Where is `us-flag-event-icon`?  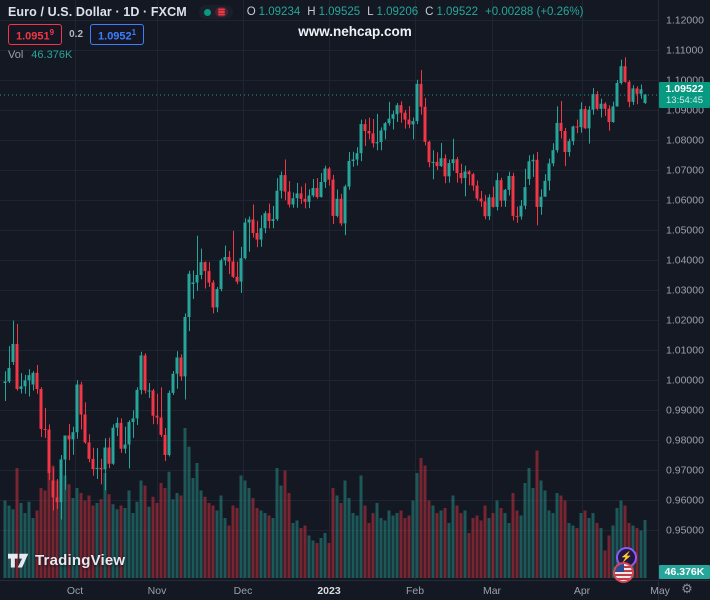
us-flag-event-icon is located at coordinates (623, 572).